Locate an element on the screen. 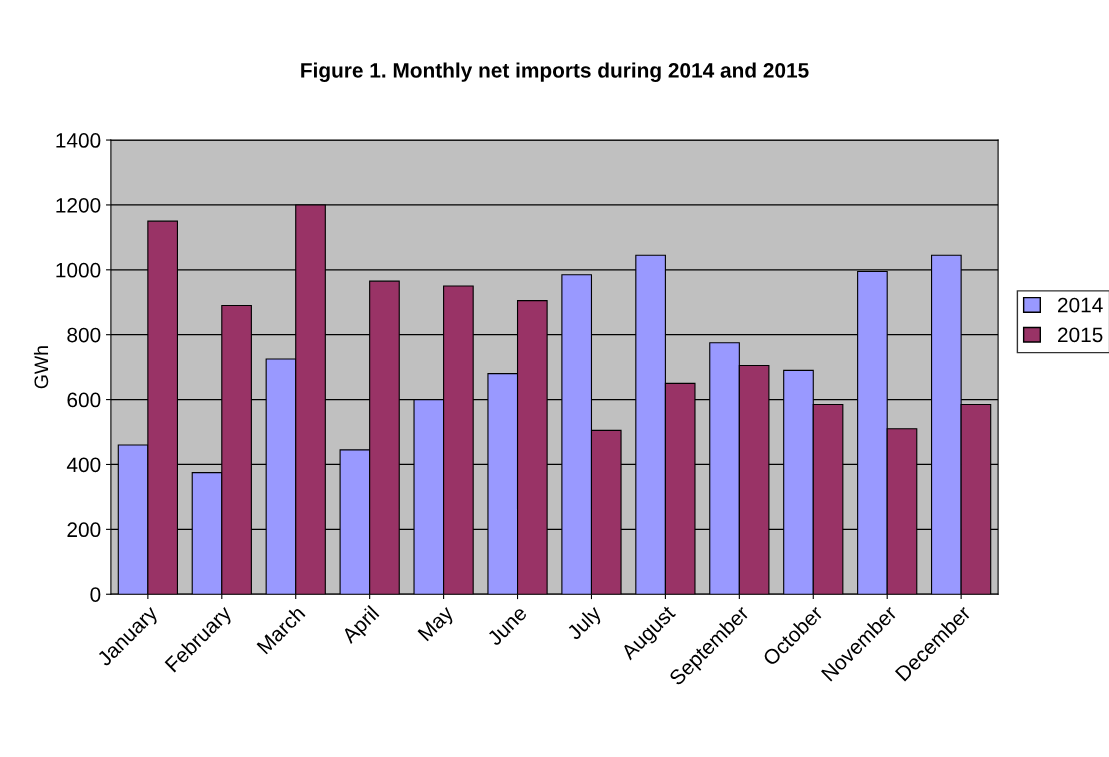 This screenshot has height=757, width=1109. y-tick-label: 800 is located at coordinates (84, 335).